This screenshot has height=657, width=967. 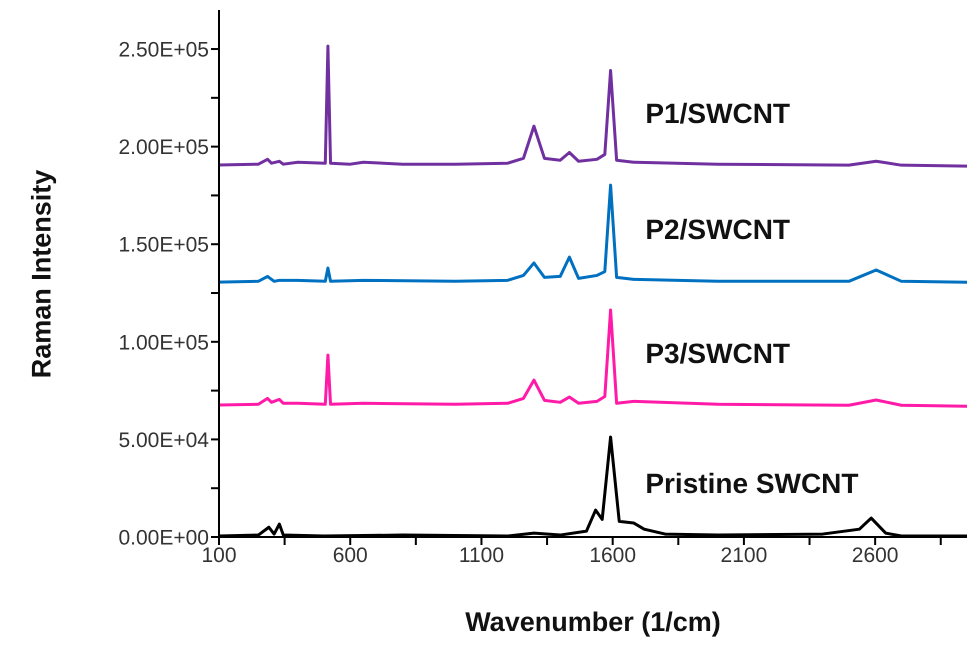 I want to click on series-label: P3/SWCNT, so click(x=717, y=354).